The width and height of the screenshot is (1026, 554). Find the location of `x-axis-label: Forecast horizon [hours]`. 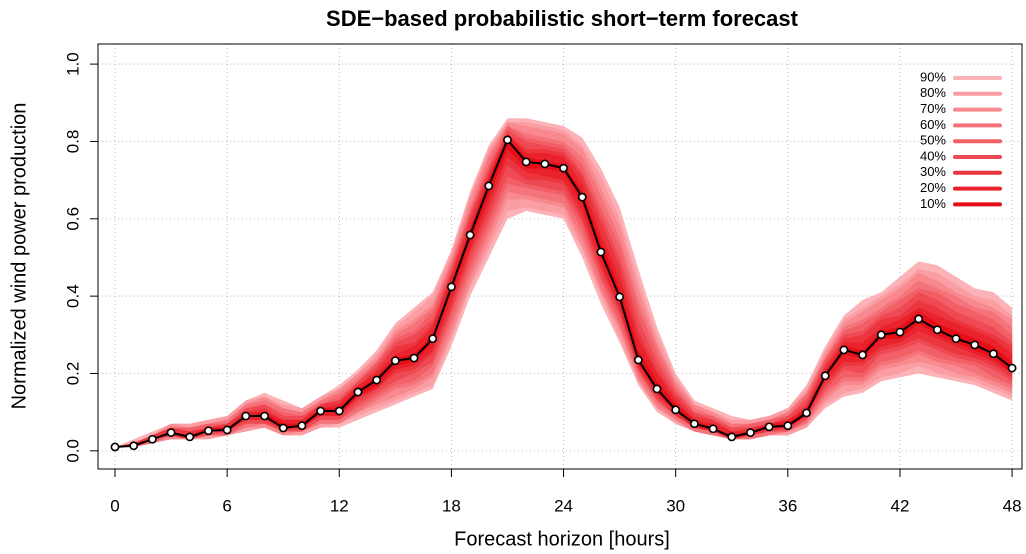

x-axis-label: Forecast horizon [hours] is located at coordinates (562, 539).